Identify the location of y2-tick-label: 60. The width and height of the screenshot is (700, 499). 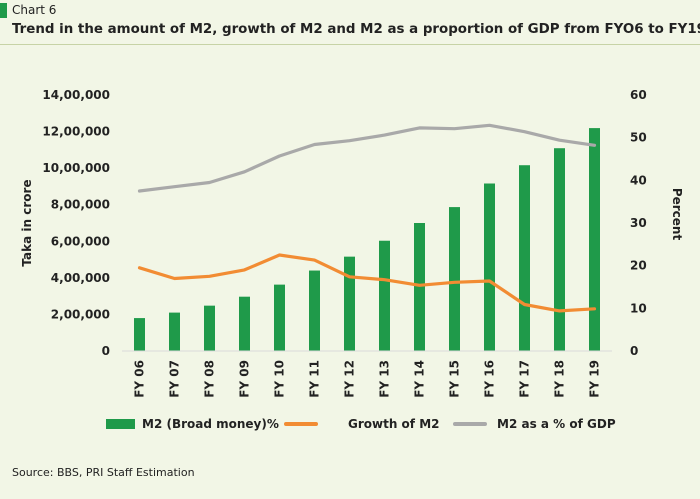
(638, 95).